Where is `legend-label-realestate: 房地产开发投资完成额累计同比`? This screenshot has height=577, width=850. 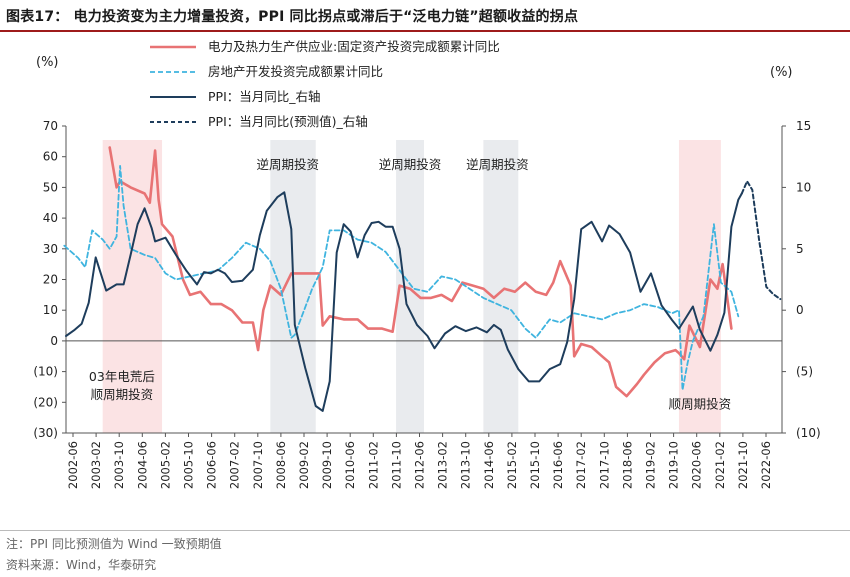 legend-label-realestate: 房地产开发投资完成额累计同比 is located at coordinates (295, 71).